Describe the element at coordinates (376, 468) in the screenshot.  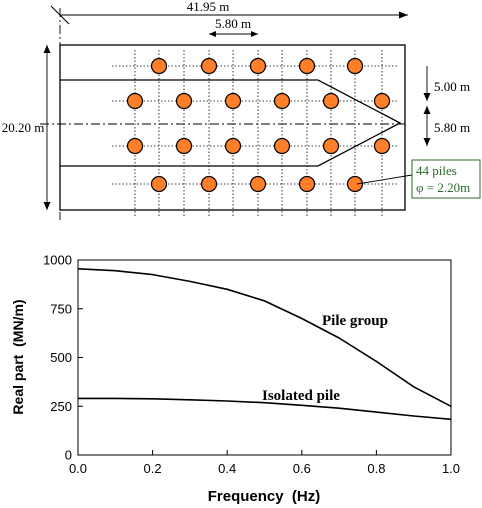
I see `x-tick-label: 0.8` at that location.